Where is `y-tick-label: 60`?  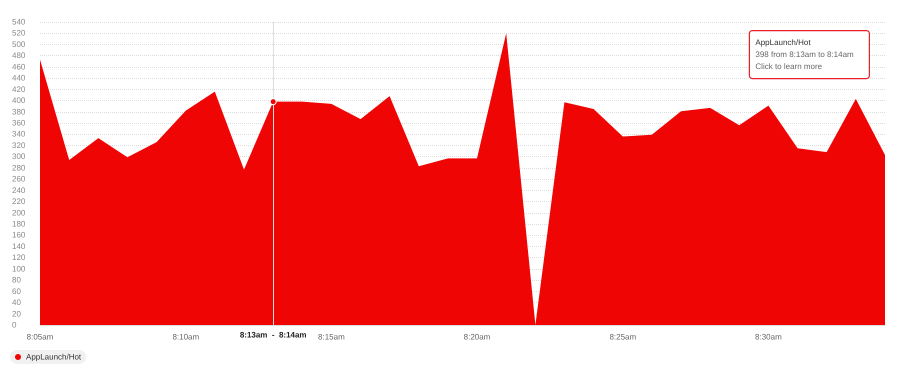
y-tick-label: 60 is located at coordinates (17, 291).